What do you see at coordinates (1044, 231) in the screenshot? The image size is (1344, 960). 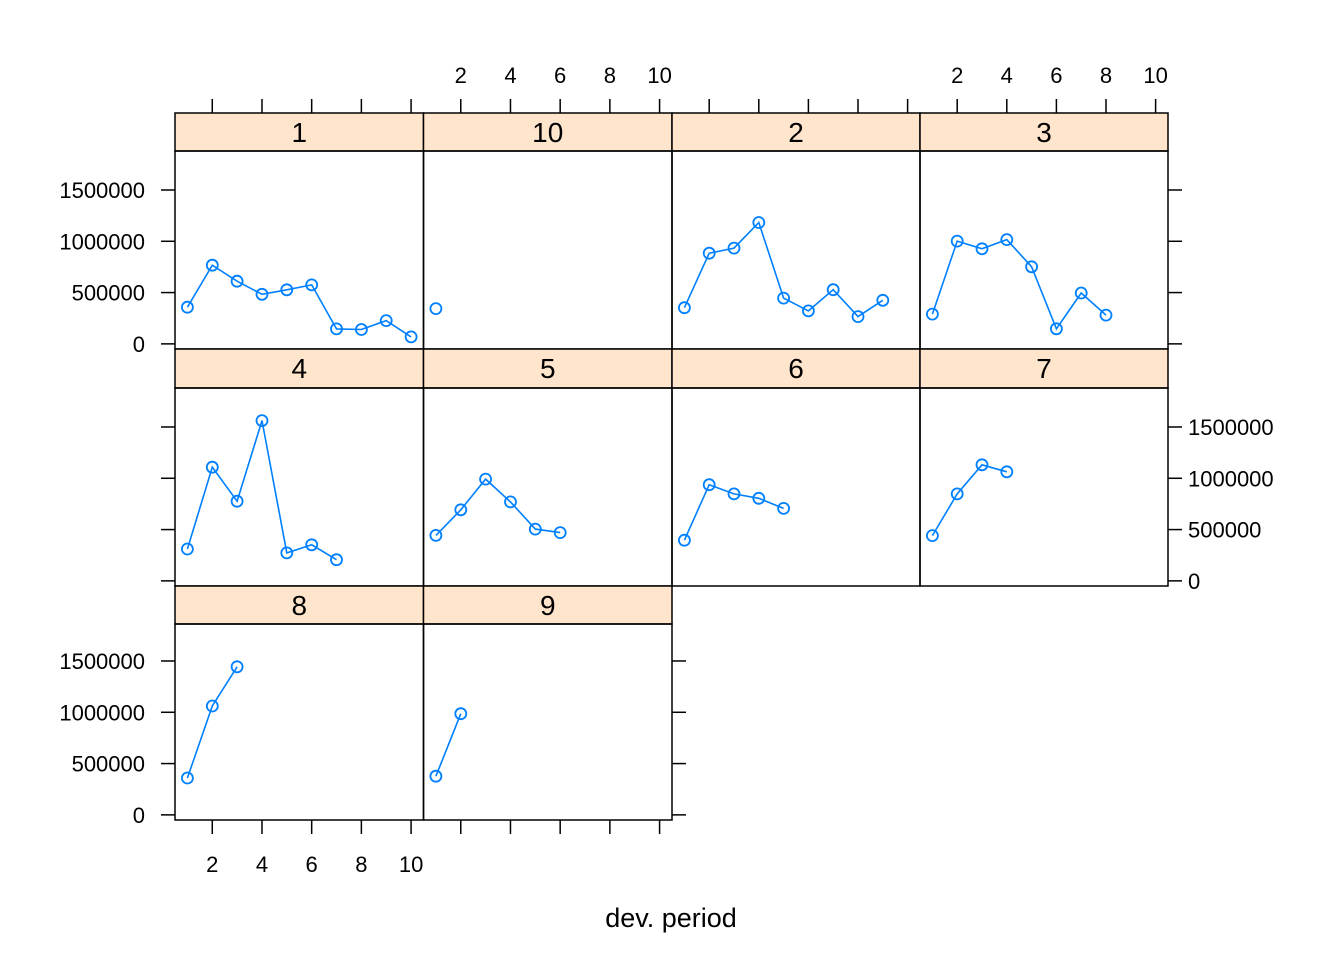 I see `panel-3: 3` at bounding box center [1044, 231].